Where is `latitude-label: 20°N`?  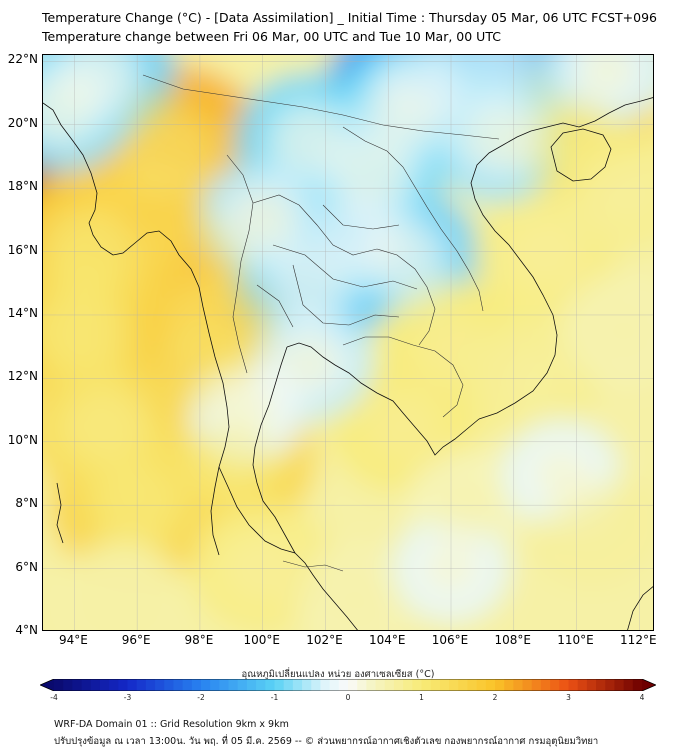 latitude-label: 20°N is located at coordinates (22, 122).